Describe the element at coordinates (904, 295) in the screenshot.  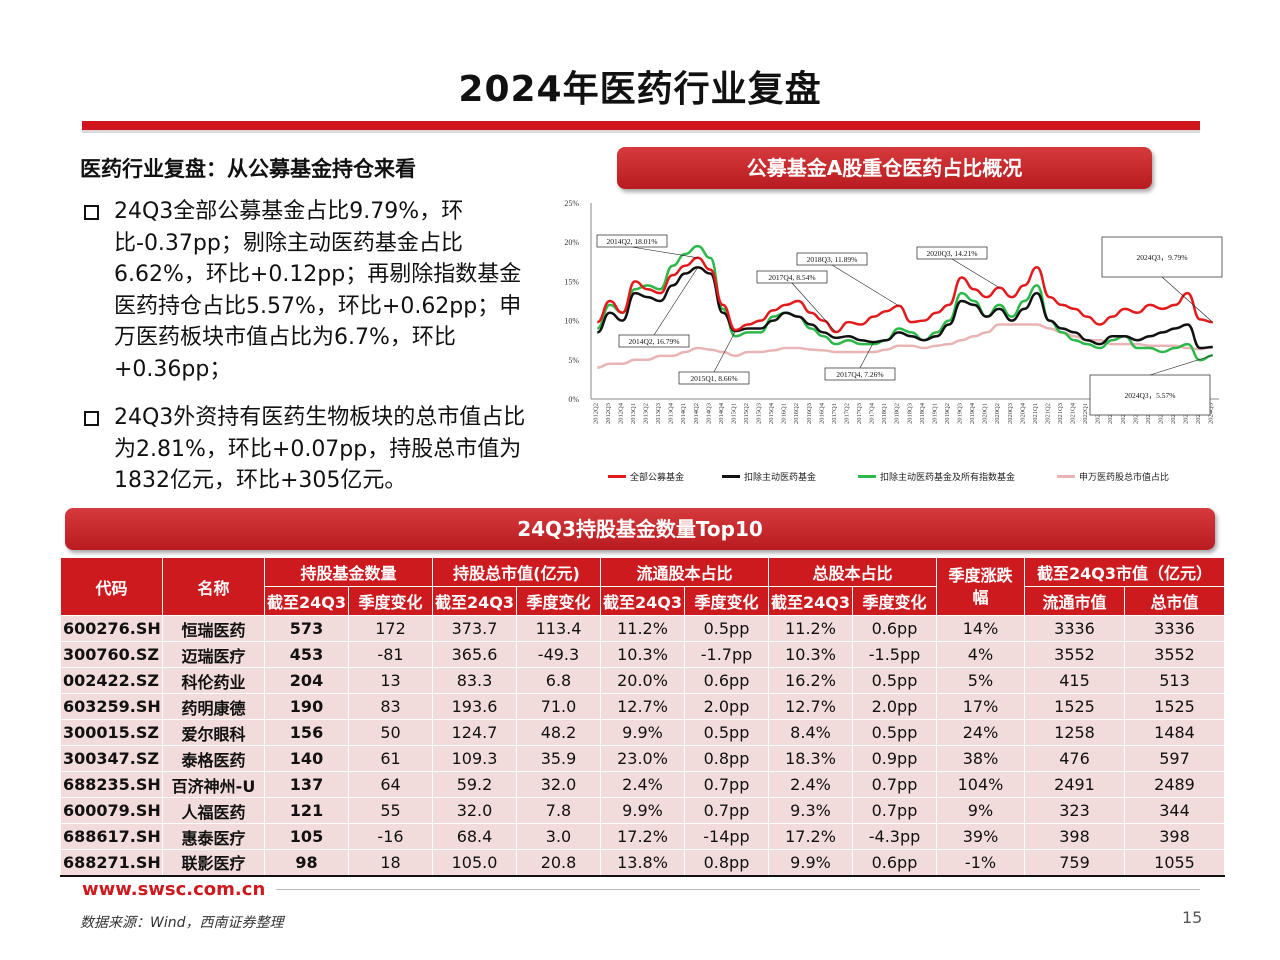
I see `series-line` at that location.